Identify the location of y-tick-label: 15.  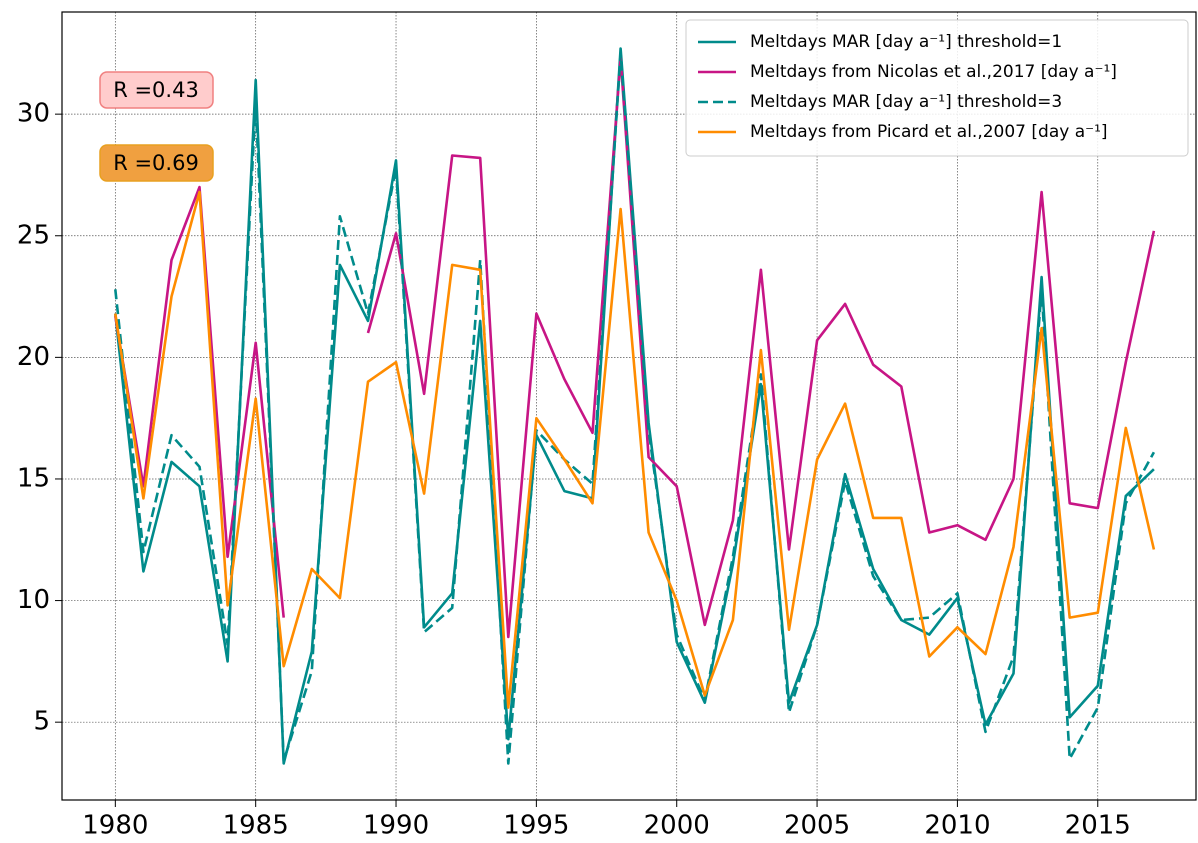
(33, 478).